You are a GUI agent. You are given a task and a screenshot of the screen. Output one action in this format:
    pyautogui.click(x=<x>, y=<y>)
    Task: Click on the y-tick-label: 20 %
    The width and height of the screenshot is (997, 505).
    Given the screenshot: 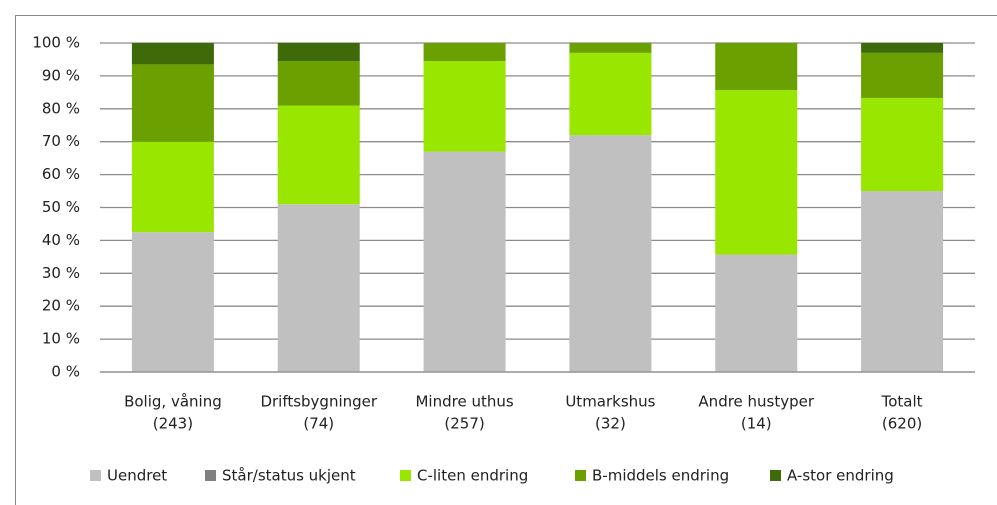 What is the action you would take?
    pyautogui.click(x=61, y=306)
    